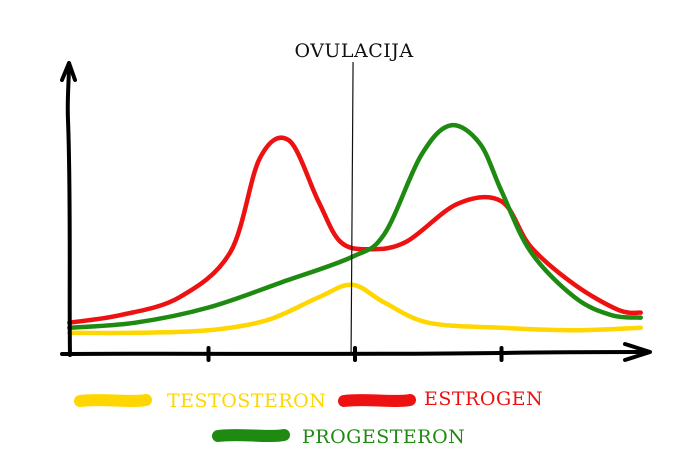 The height and width of the screenshot is (468, 681). Describe the element at coordinates (113, 400) in the screenshot. I see `legend-swatch-testosteron` at that location.